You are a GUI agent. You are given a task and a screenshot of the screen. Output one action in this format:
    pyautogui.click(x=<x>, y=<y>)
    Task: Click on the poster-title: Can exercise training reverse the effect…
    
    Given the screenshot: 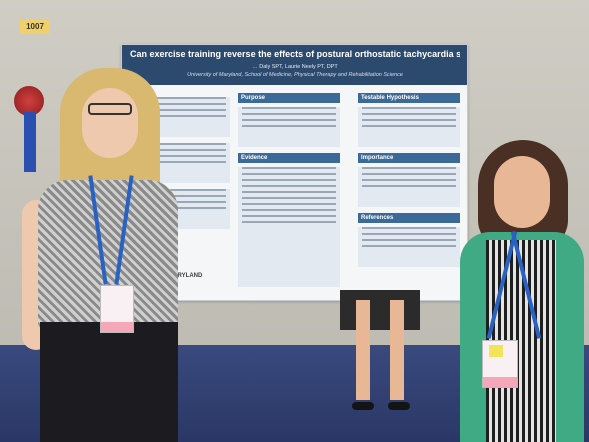 What is the action you would take?
    pyautogui.click(x=295, y=54)
    